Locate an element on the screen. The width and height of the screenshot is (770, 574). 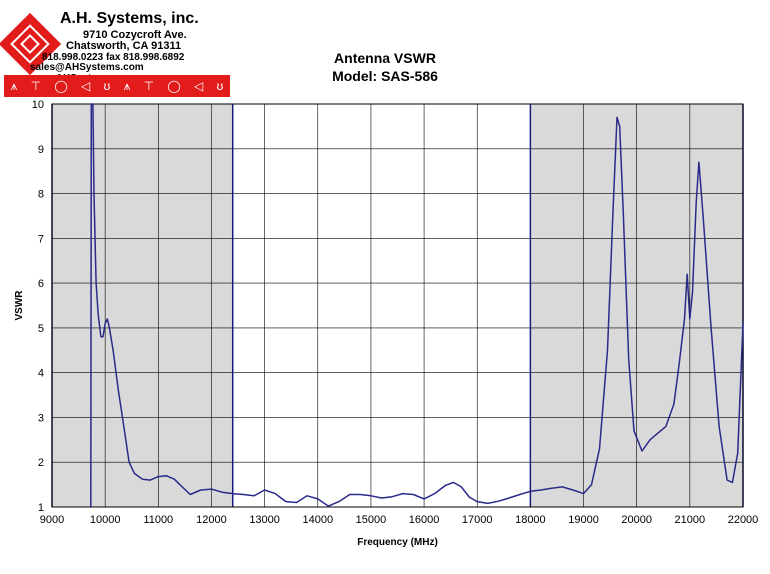
antenna-icon-strip: ⩚ ⊤ ◯ ◁ ʊ ⩚ ⊤ ◯ ◁ ʊ is located at coordinates (117, 86).